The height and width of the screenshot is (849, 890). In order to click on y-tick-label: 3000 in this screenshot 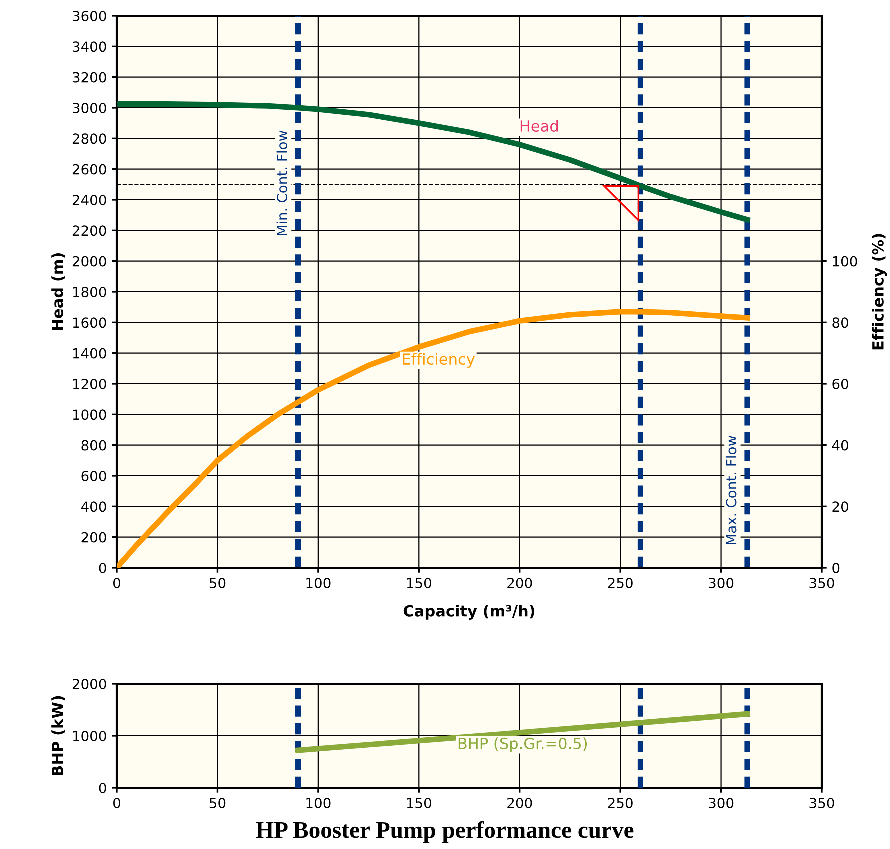, I will do `click(89, 108)`.